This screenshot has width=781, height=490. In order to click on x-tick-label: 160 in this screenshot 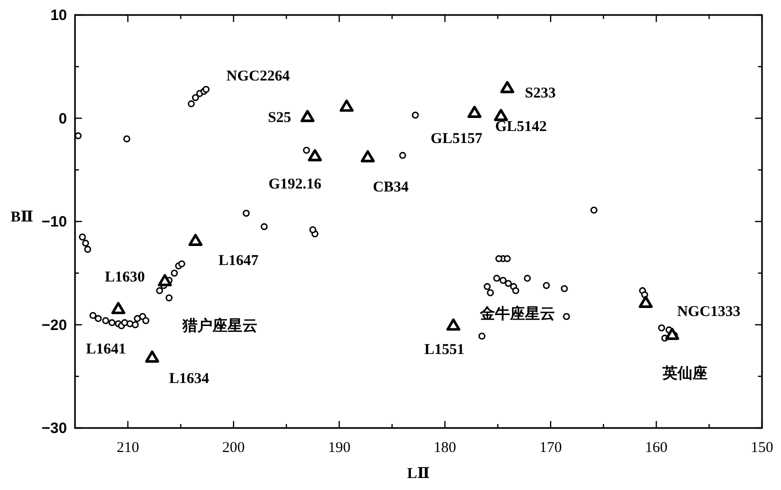, I will do `click(656, 448)`.